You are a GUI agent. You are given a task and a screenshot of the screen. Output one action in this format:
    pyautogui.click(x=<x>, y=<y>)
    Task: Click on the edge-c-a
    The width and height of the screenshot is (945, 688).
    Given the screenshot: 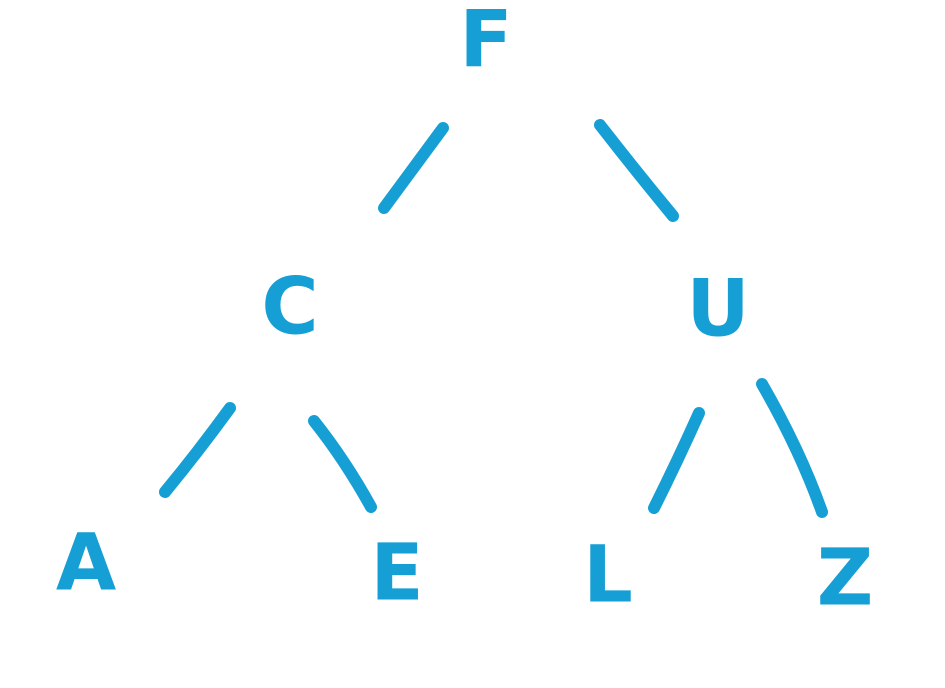 What is the action you would take?
    pyautogui.click(x=197, y=450)
    